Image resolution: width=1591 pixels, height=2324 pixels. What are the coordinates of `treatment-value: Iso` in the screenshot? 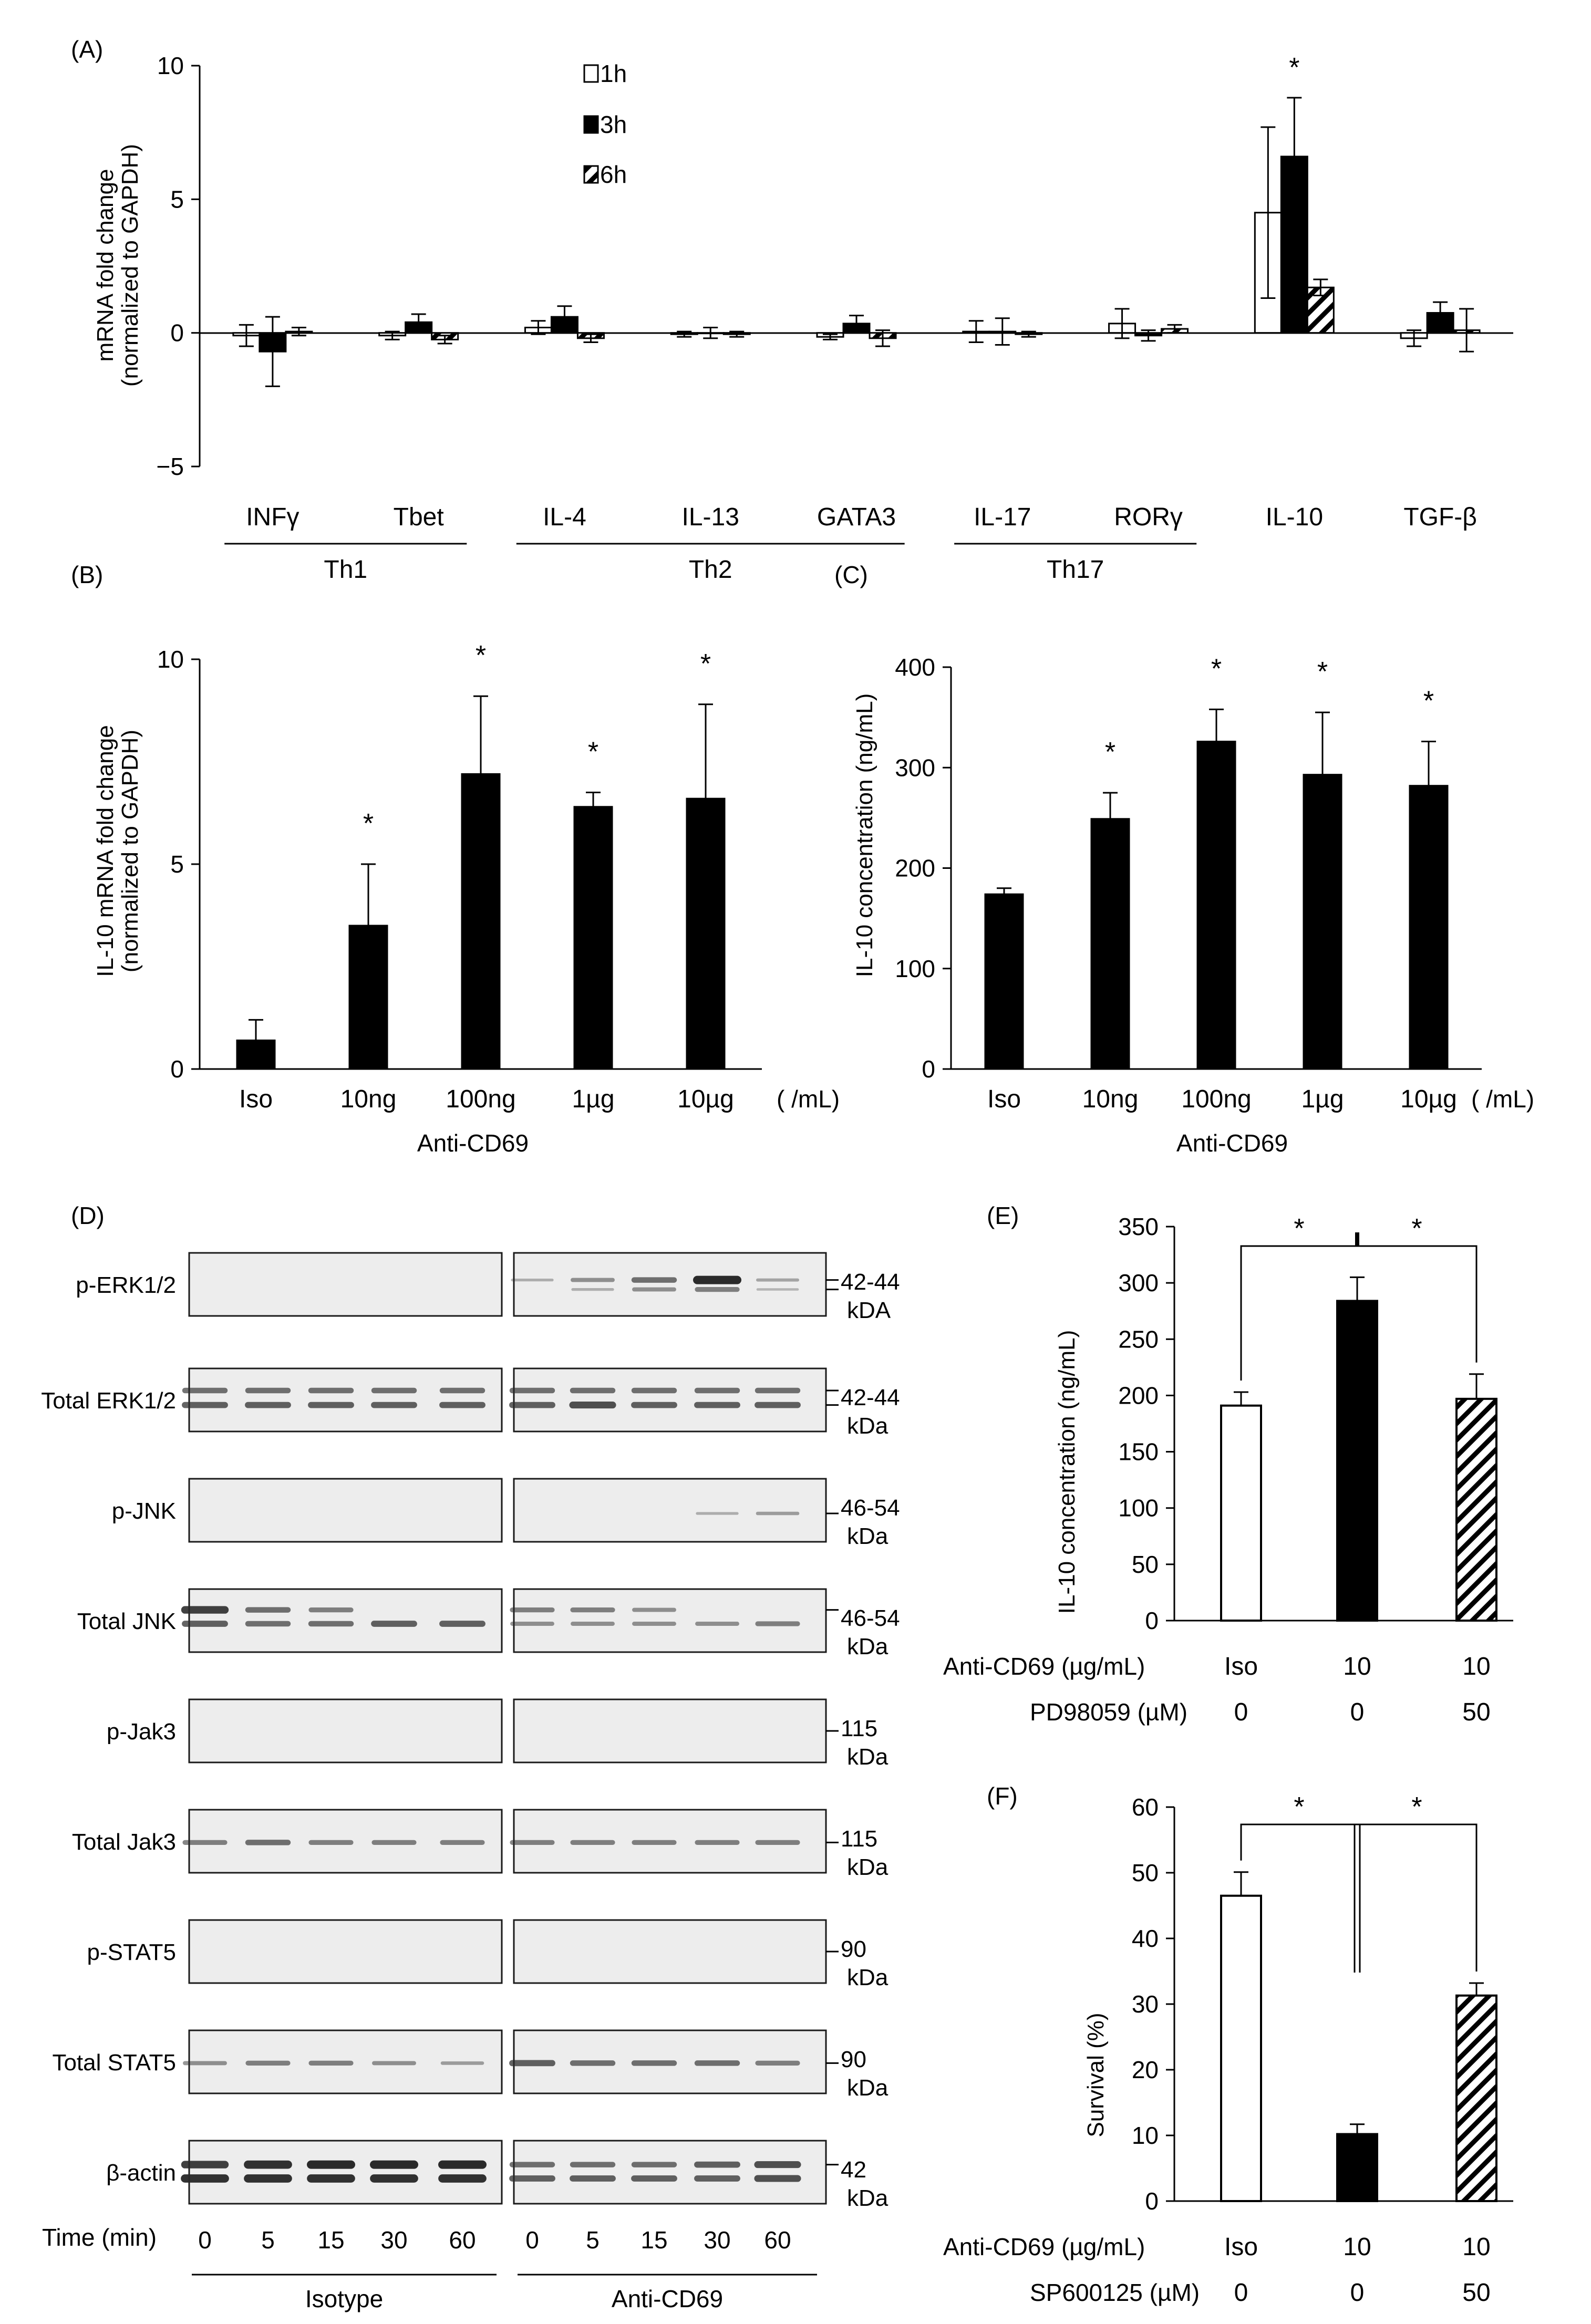 It's located at (1241, 1666).